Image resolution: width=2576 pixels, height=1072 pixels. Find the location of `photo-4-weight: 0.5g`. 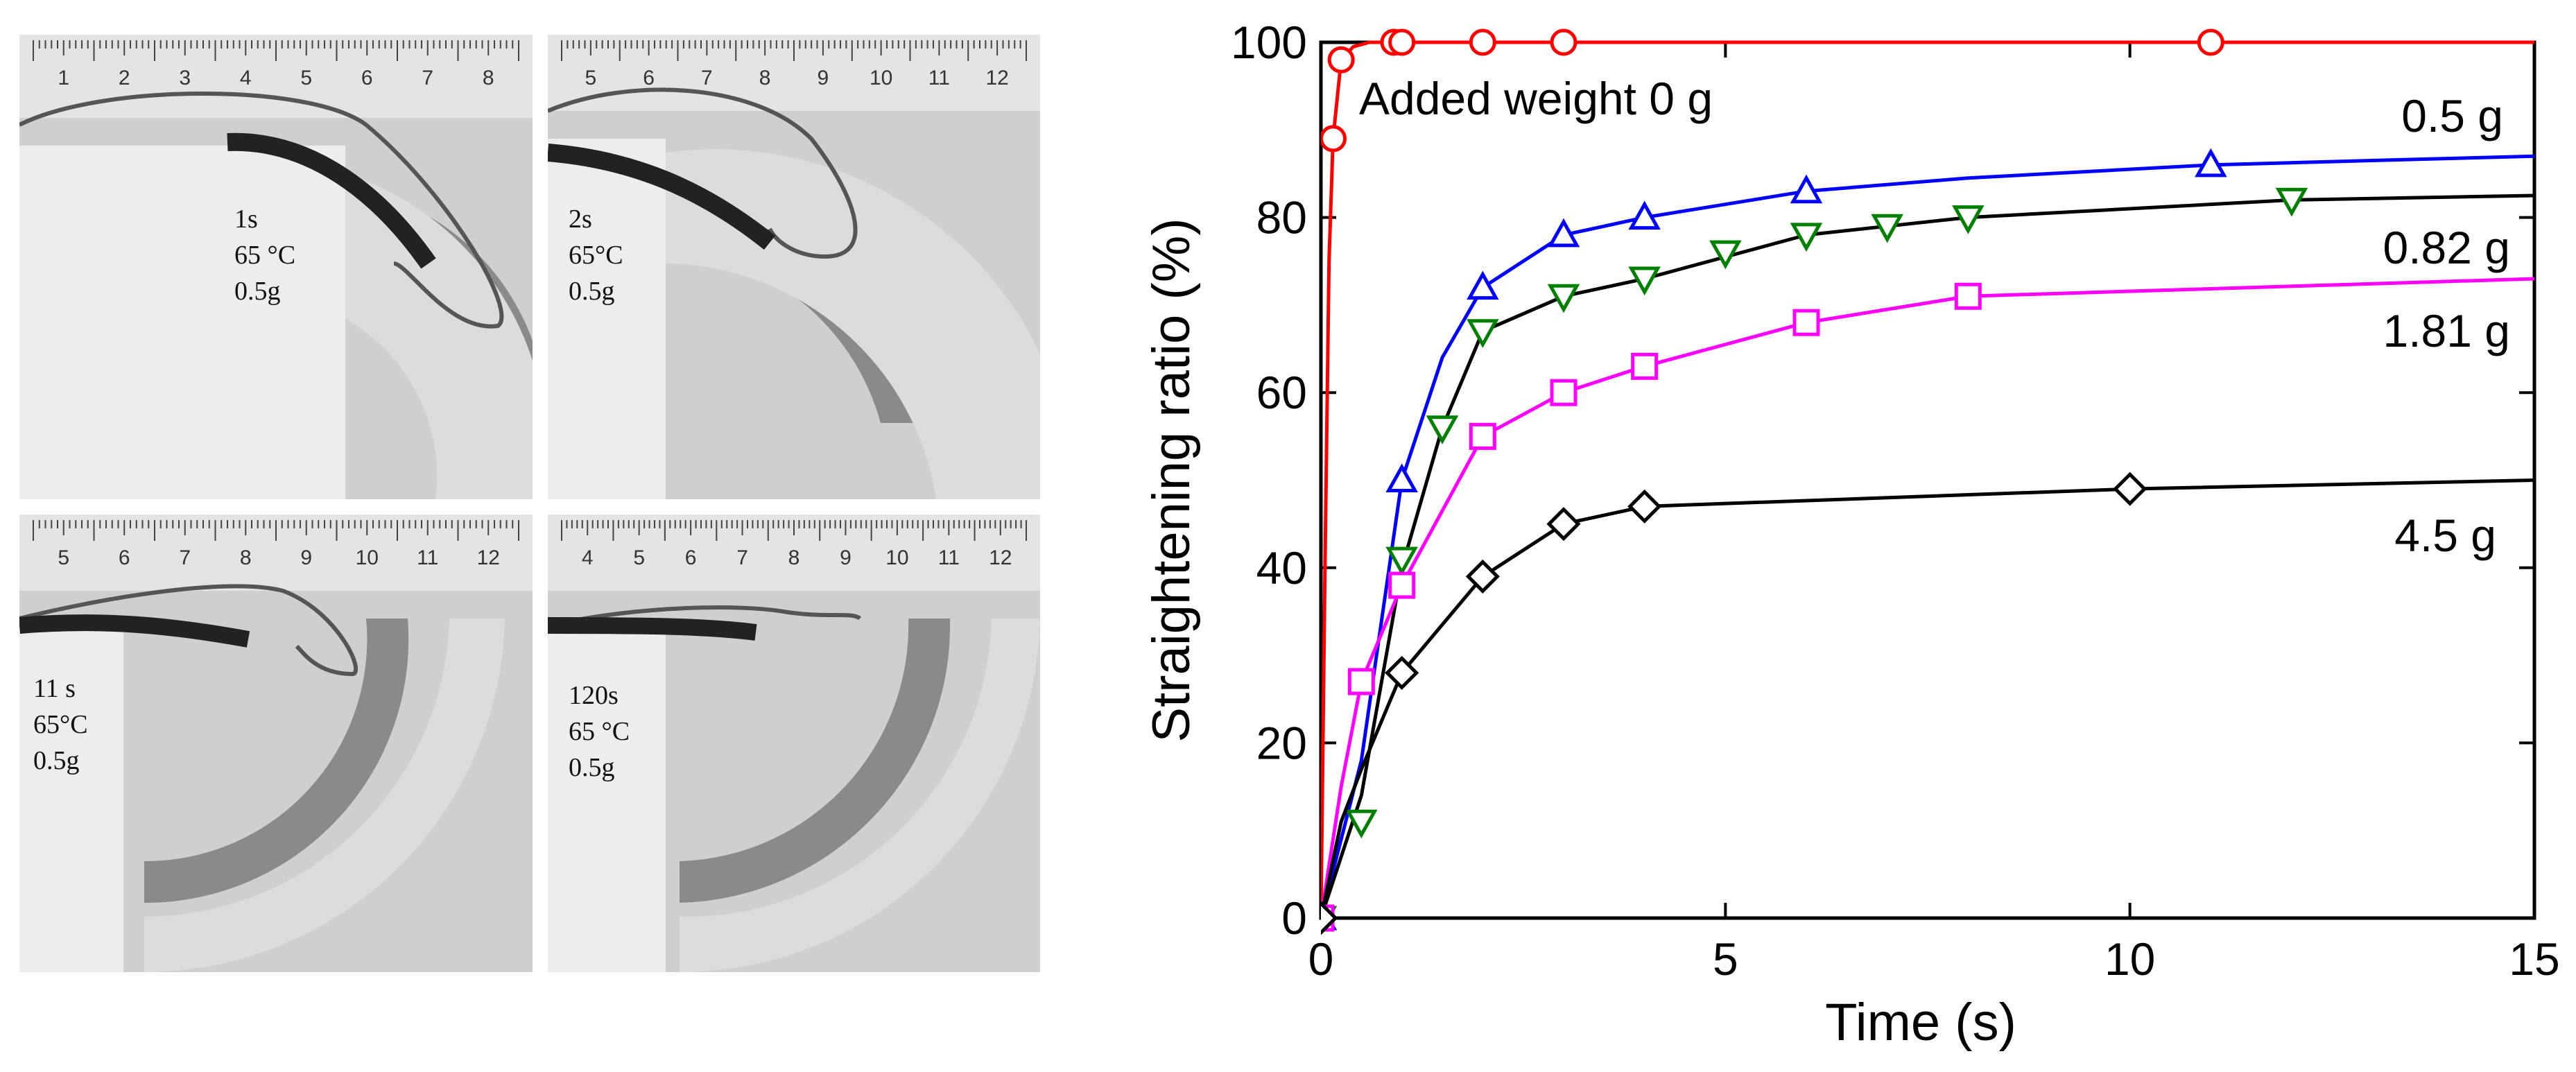

photo-4-weight: 0.5g is located at coordinates (592, 767).